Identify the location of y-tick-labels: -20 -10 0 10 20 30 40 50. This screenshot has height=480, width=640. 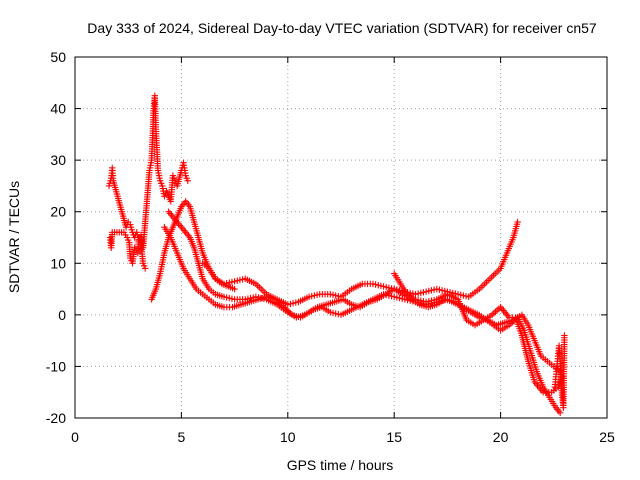
(56, 237).